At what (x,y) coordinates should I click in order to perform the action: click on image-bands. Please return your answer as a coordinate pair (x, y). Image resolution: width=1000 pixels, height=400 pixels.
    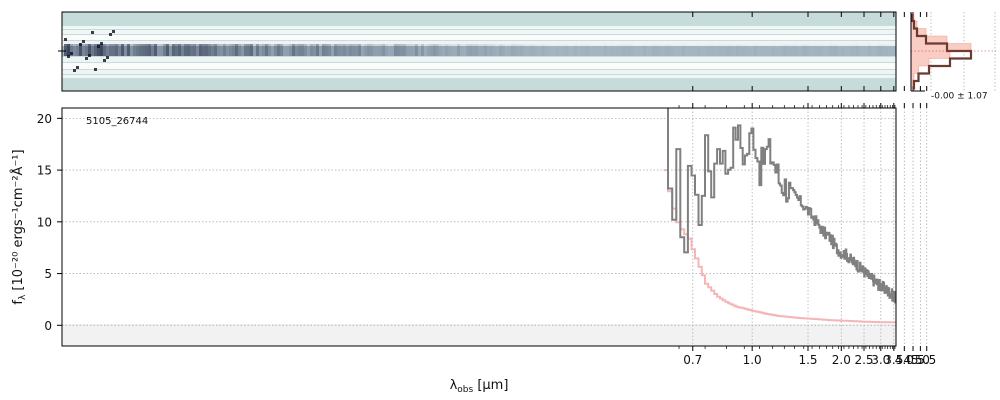
    Looking at the image, I should click on (479, 52).